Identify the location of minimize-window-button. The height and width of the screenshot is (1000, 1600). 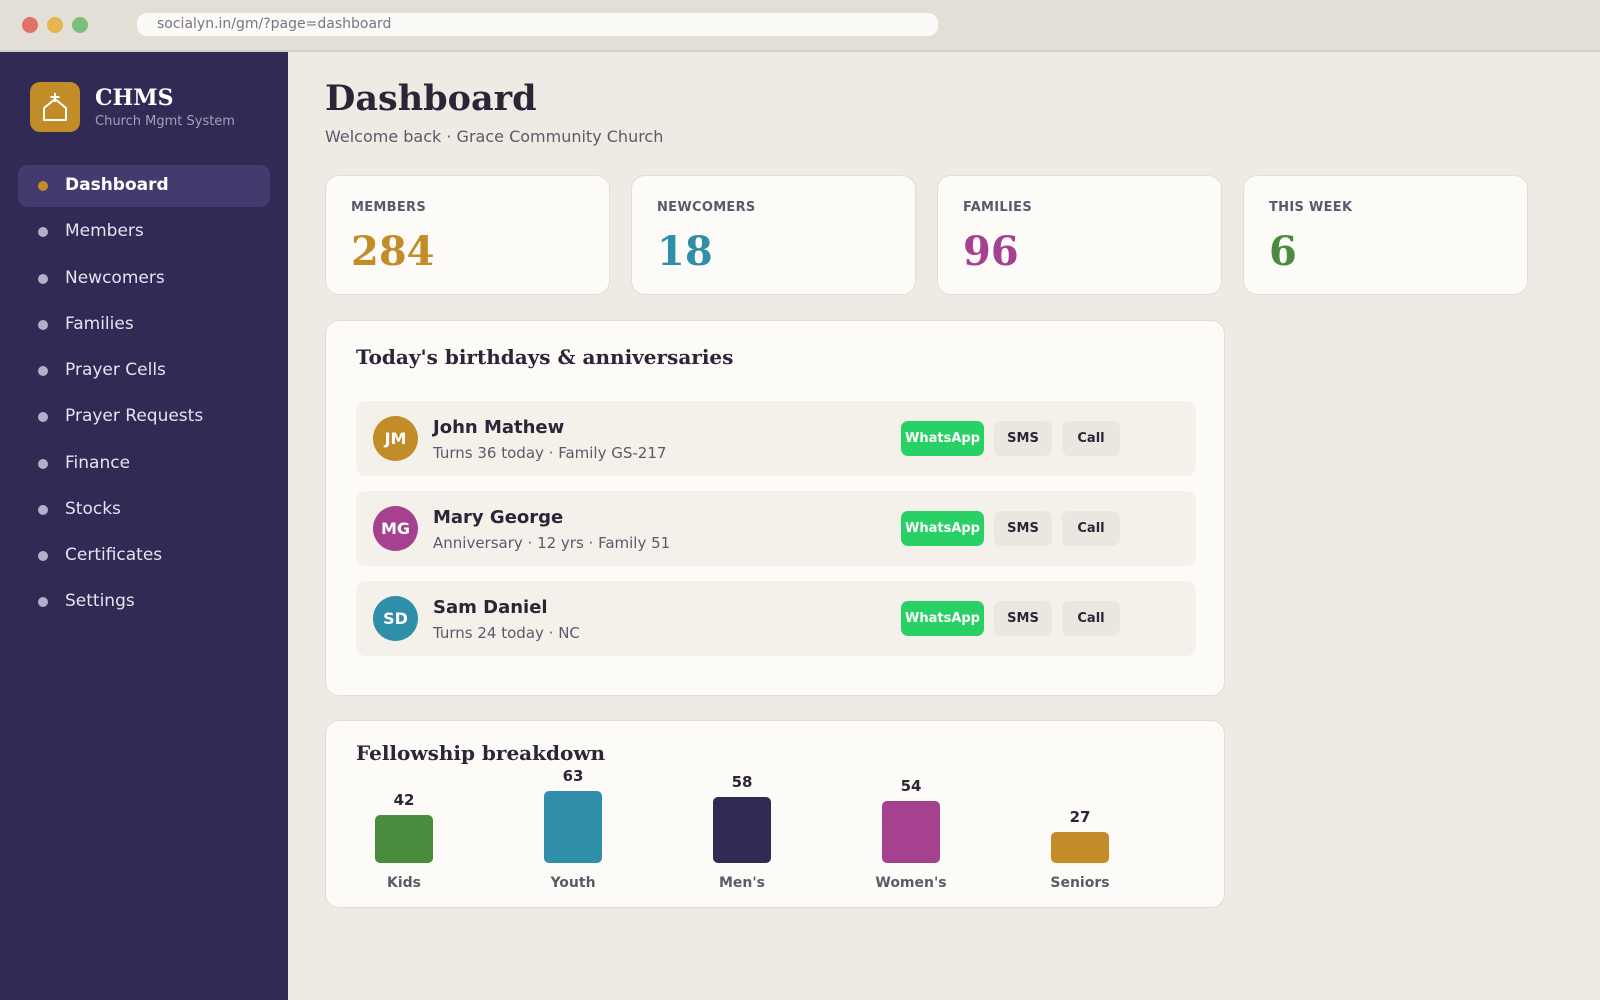
(55, 25).